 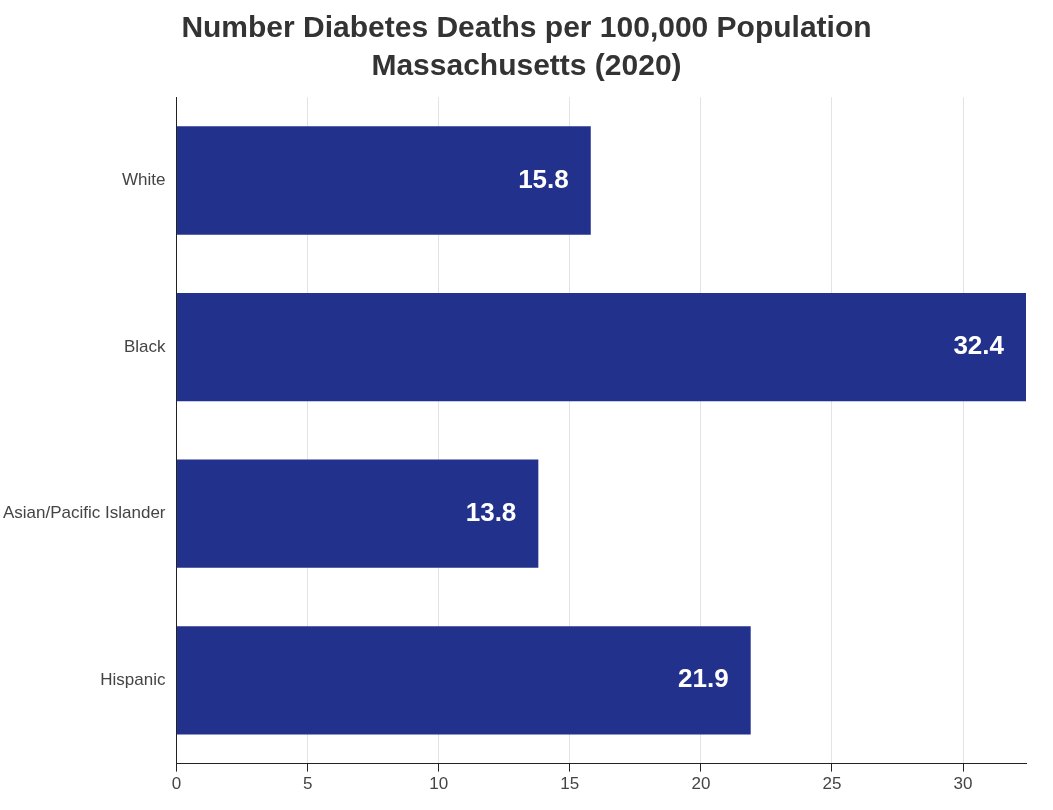 What do you see at coordinates (176, 784) in the screenshot?
I see `x-tick-label: 0` at bounding box center [176, 784].